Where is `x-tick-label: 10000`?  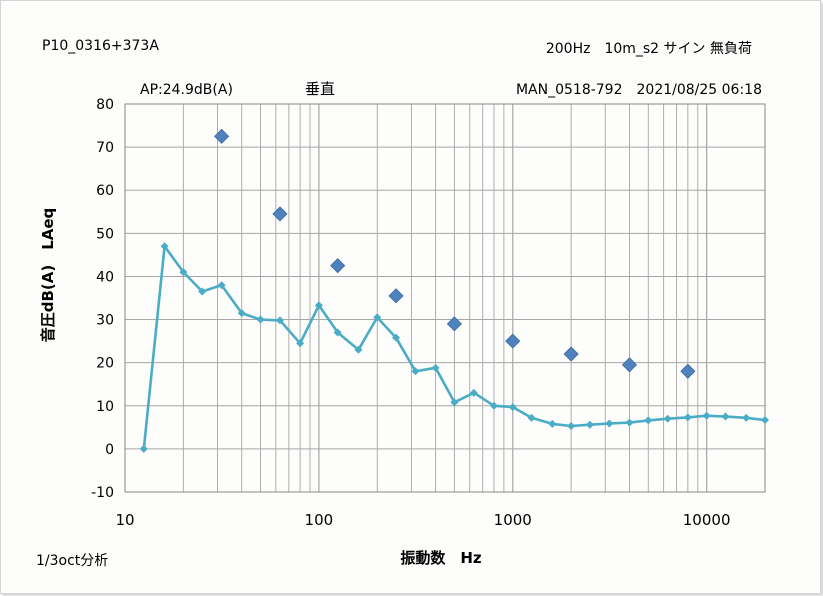
x-tick-label: 10000 is located at coordinates (707, 520).